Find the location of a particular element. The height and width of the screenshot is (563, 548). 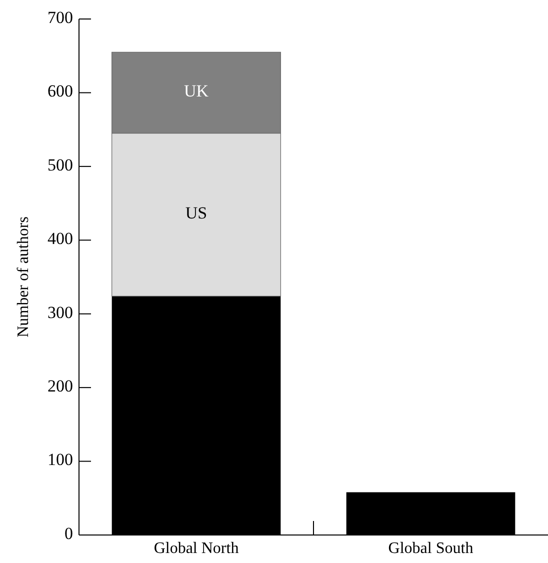

y-tick-label: 500 is located at coordinates (60, 164).